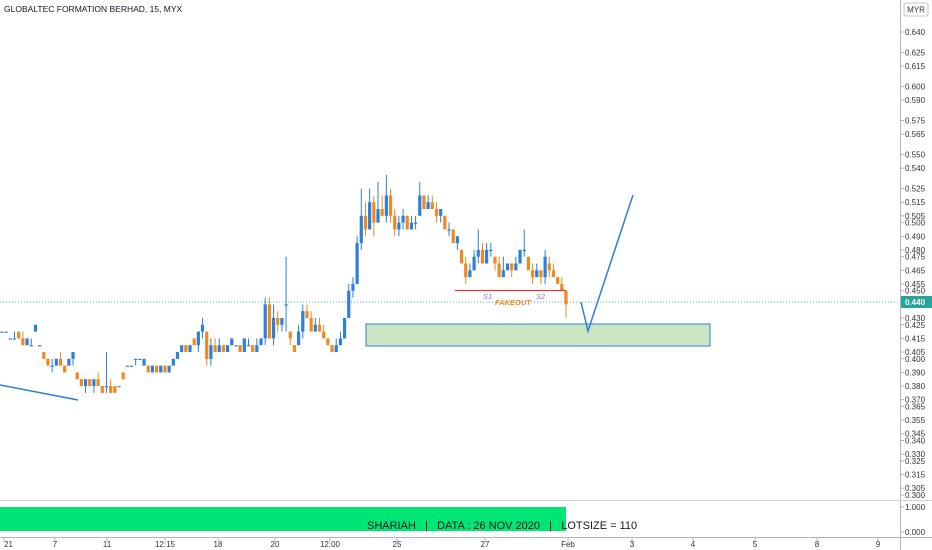 Image resolution: width=932 pixels, height=550 pixels. Describe the element at coordinates (916, 9) in the screenshot. I see `currency-badge: MYR` at that location.